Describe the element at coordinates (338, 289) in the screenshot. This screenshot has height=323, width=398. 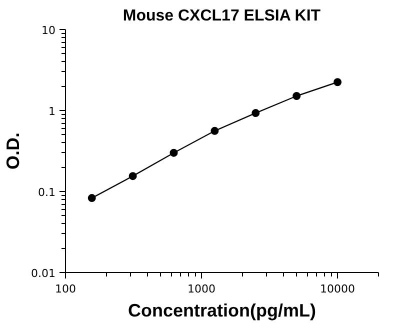
I see `x-tick-label: 10000` at that location.